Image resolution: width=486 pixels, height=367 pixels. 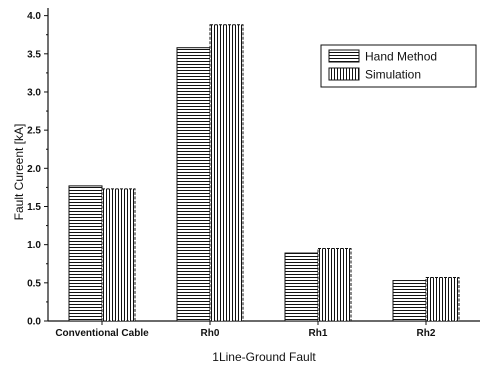 What do you see at coordinates (318, 333) in the screenshot?
I see `x-tick-label: Rh1` at bounding box center [318, 333].